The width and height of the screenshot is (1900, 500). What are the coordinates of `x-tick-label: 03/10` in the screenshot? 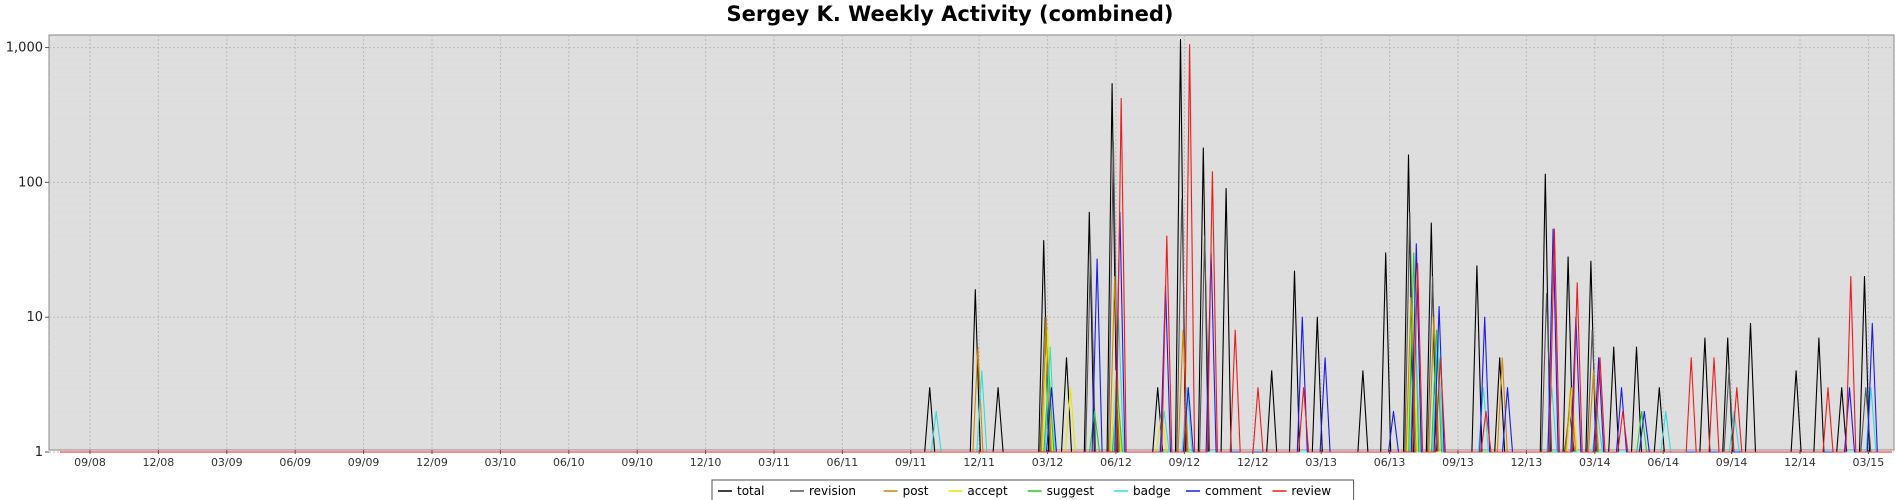 It's located at (501, 462).